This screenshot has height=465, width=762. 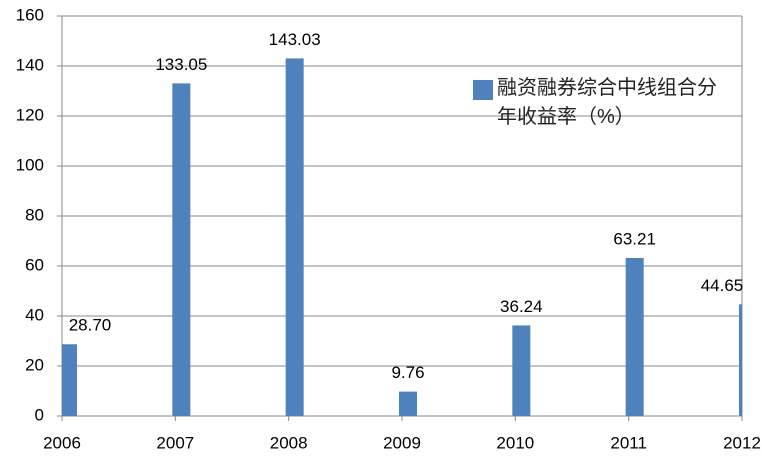 I want to click on y-tick-label: 0, so click(x=39, y=414).